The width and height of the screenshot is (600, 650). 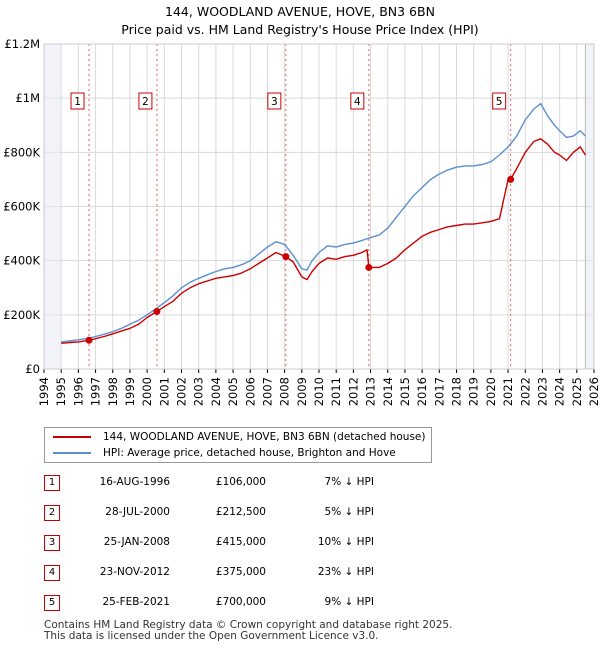 I want to click on sale-marker-label: 2, so click(x=145, y=102).